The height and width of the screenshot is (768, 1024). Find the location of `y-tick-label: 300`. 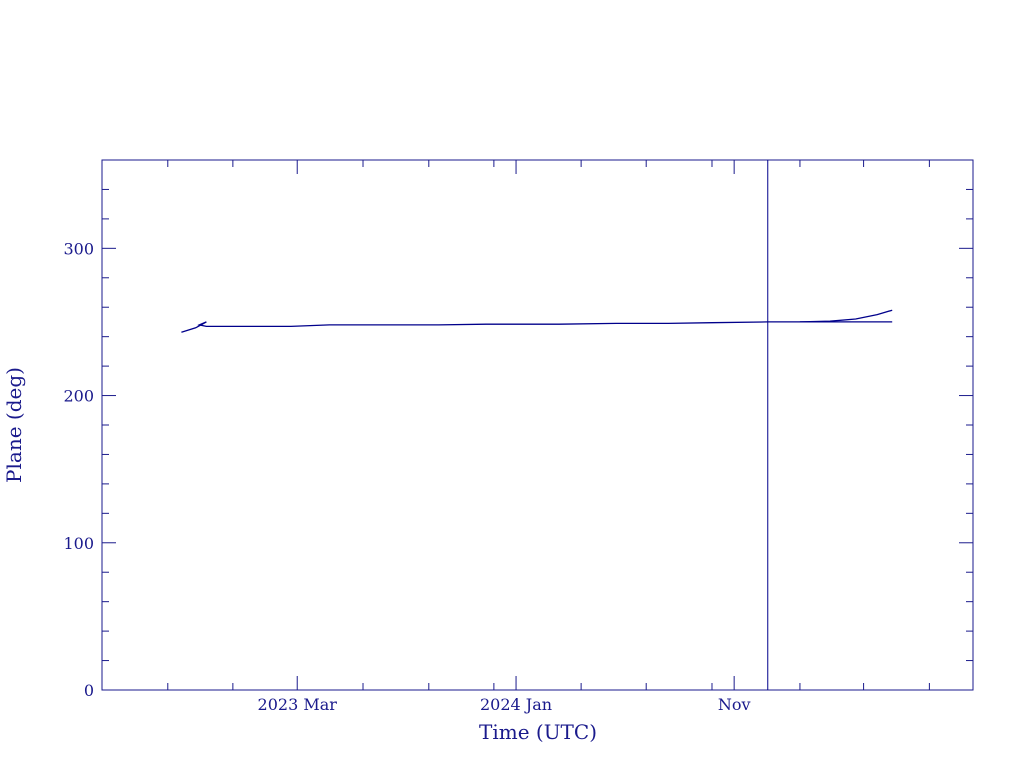

y-tick-label: 300 is located at coordinates (78, 248).